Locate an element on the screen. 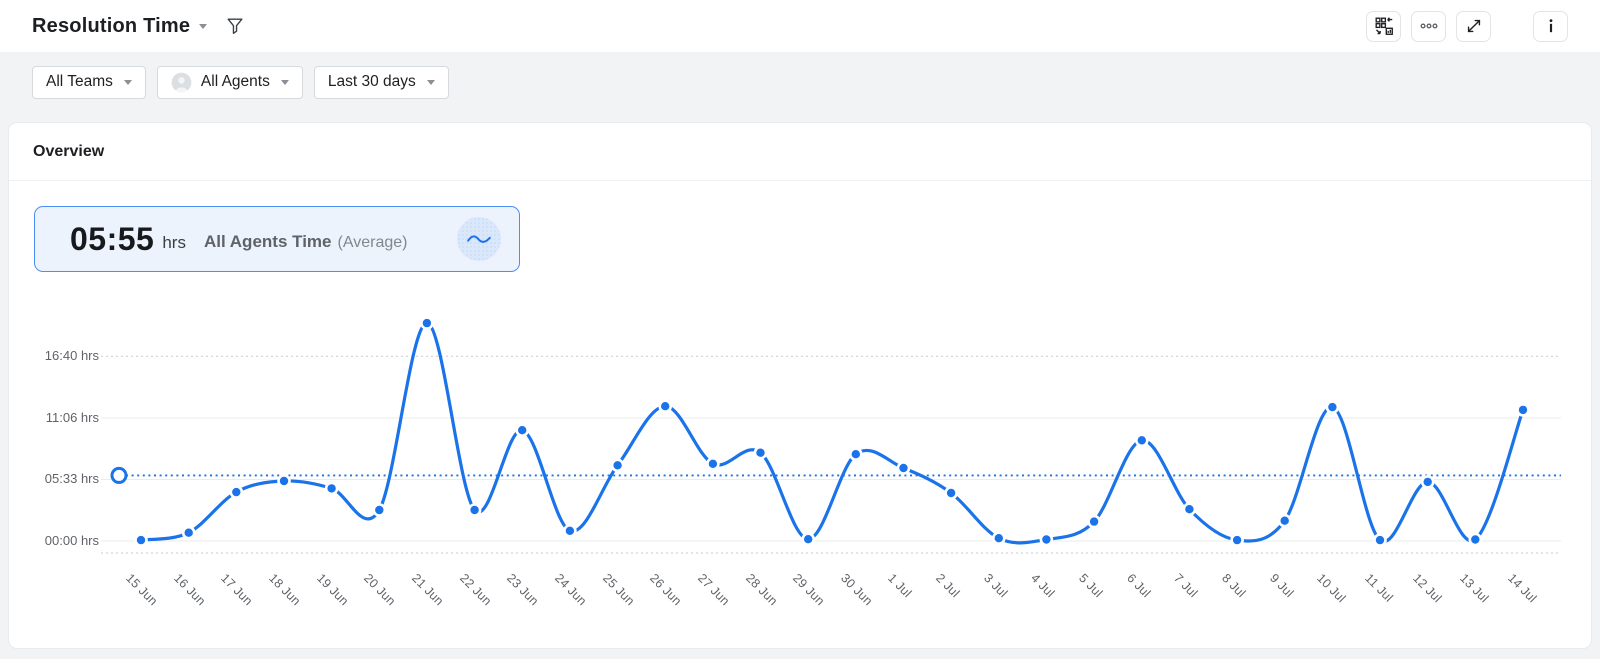  x-axis-label: 21 Jun is located at coordinates (428, 590).